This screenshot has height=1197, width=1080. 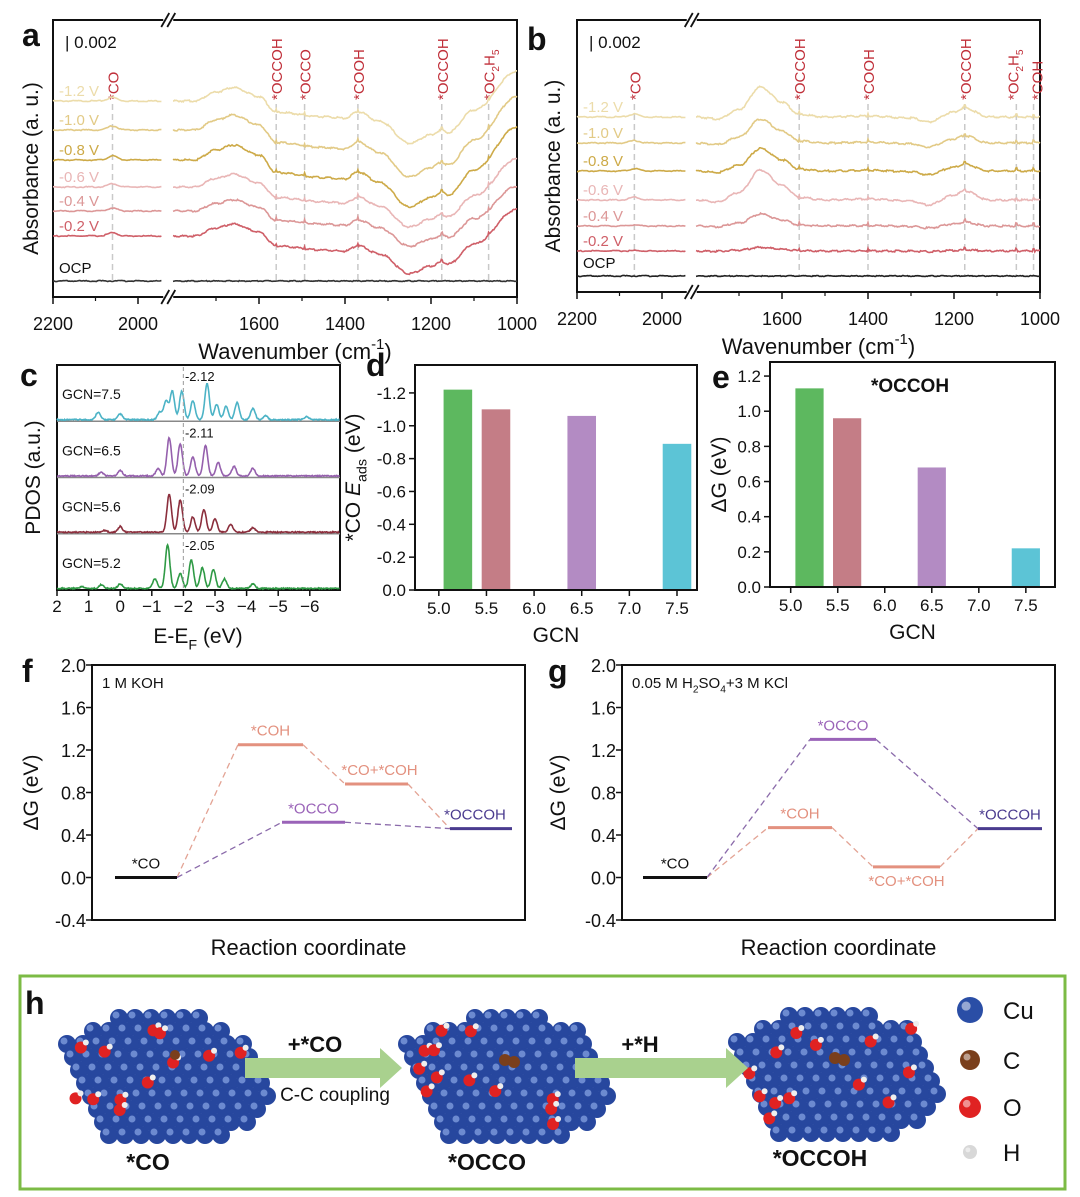 What do you see at coordinates (1020, 69) in the screenshot?
I see `label-part: 2` at bounding box center [1020, 69].